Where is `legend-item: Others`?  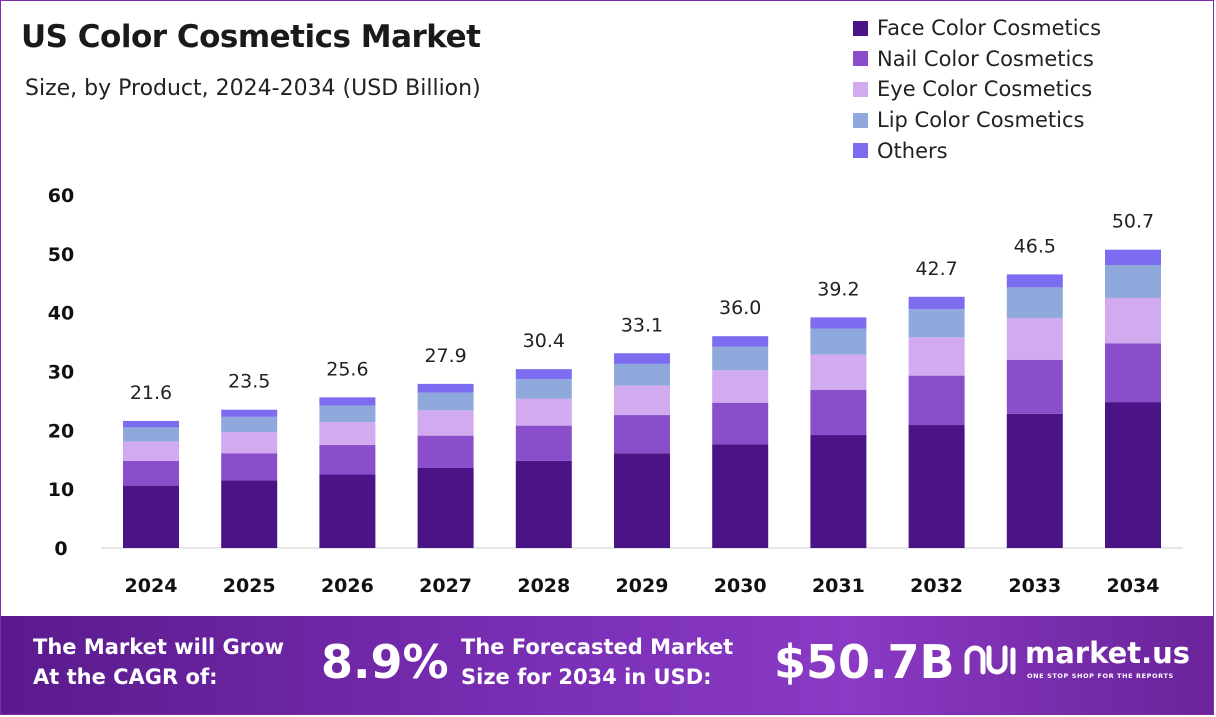 legend-item: Others is located at coordinates (977, 150).